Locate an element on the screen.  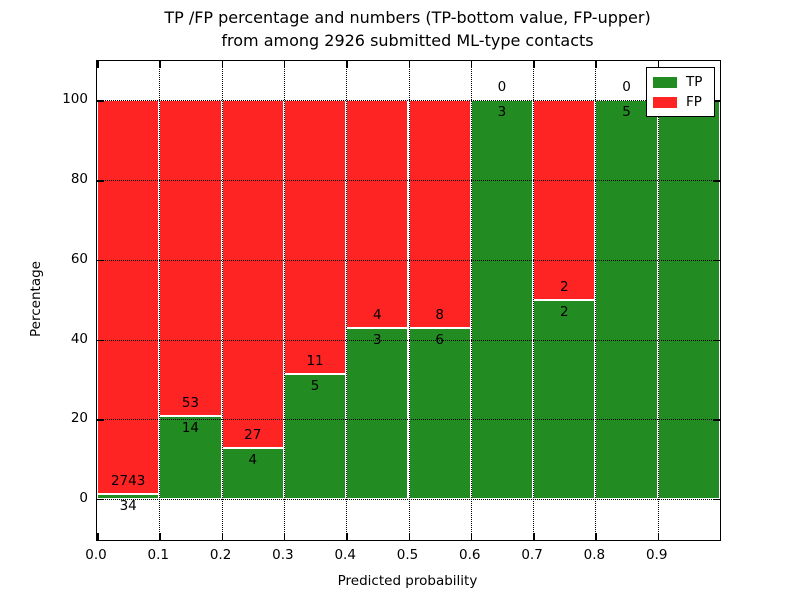
tp-count-label: 5 is located at coordinates (315, 386).